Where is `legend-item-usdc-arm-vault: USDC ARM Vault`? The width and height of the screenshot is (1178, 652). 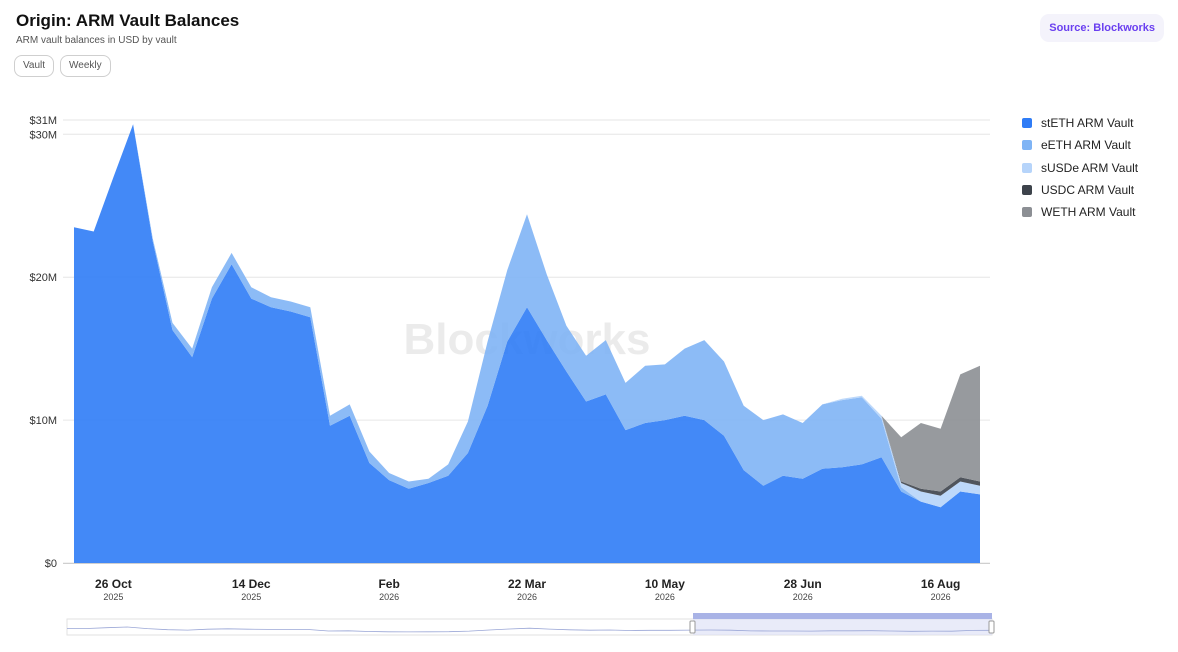
legend-item-usdc-arm-vault: USDC ARM Vault is located at coordinates (1080, 190).